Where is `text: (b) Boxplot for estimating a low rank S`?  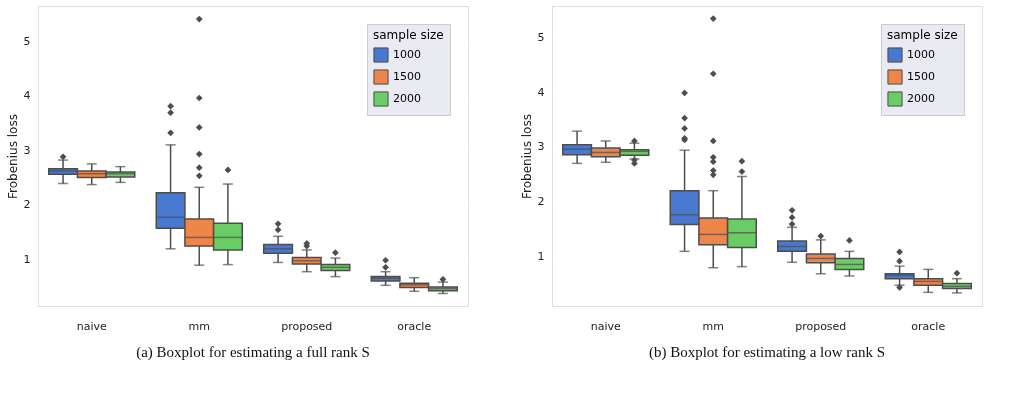 text: (b) Boxplot for estimating a low rank S is located at coordinates (767, 352).